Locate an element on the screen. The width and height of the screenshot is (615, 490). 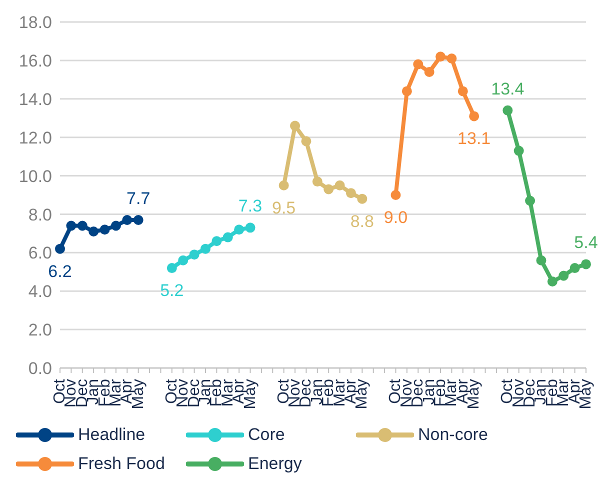
data-label: 13.1 is located at coordinates (474, 138).